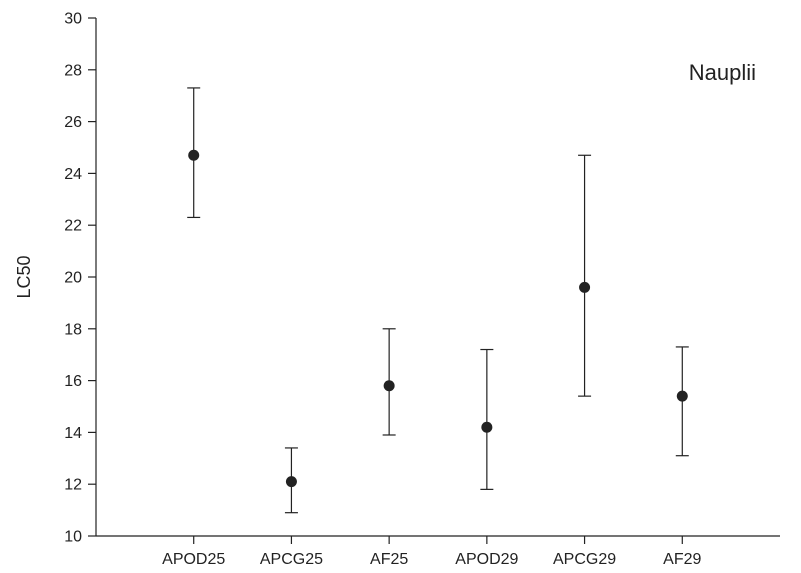 The height and width of the screenshot is (573, 801). What do you see at coordinates (291, 559) in the screenshot?
I see `x-tick-label: APCG25` at bounding box center [291, 559].